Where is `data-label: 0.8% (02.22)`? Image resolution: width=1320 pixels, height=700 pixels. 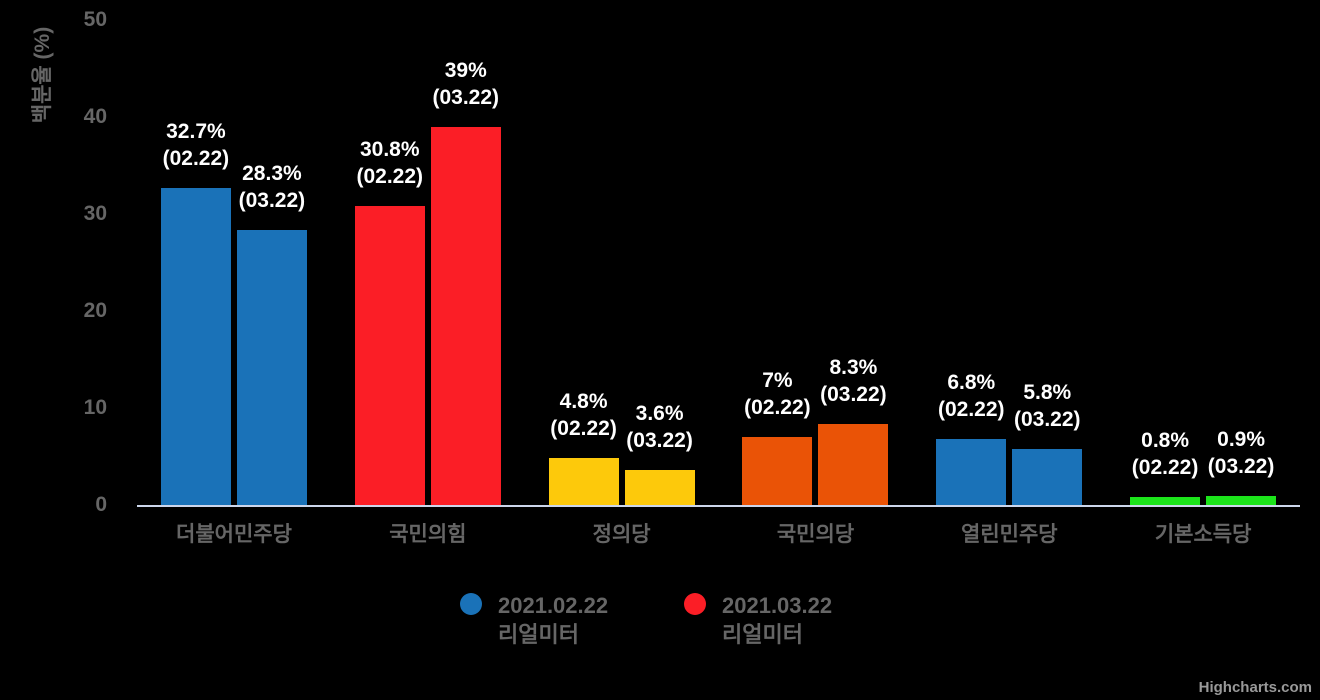
data-label: 0.8% (02.22) is located at coordinates (1165, 454).